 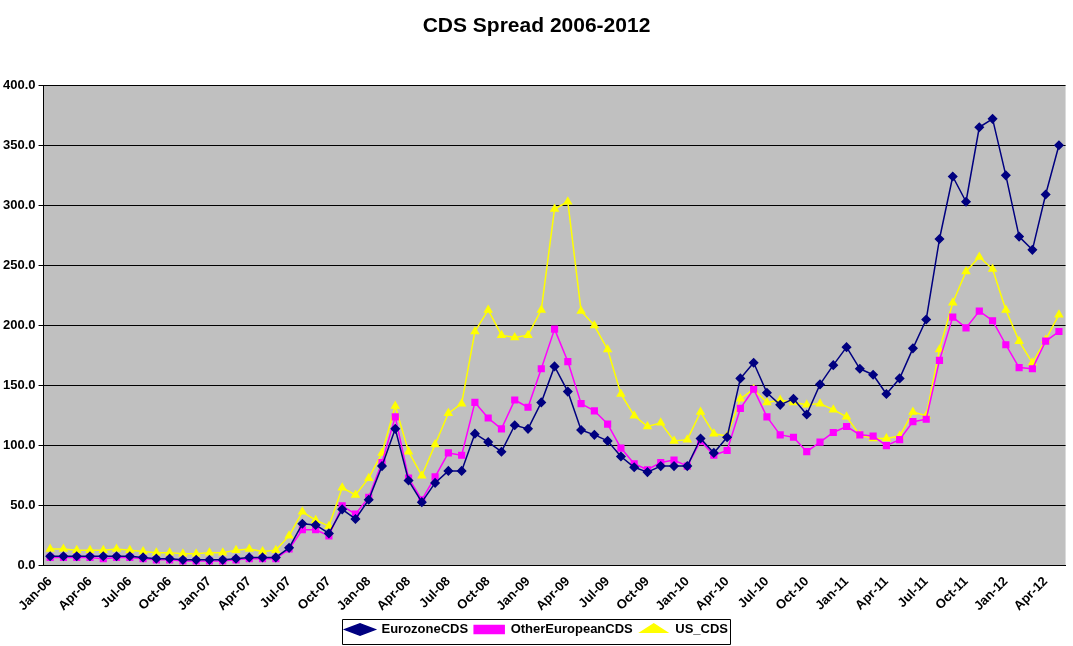 I want to click on y-tick-label: 200.0, so click(x=19, y=325).